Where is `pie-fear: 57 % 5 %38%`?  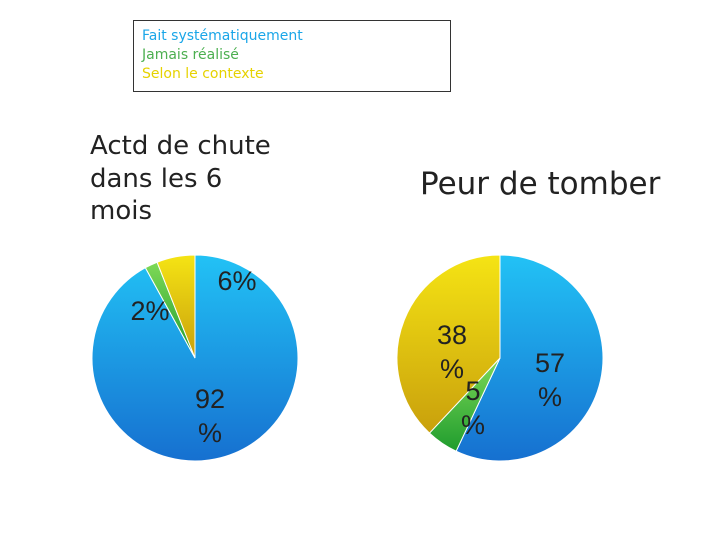
pie-fear: 57 % 5 %38% is located at coordinates (500, 358).